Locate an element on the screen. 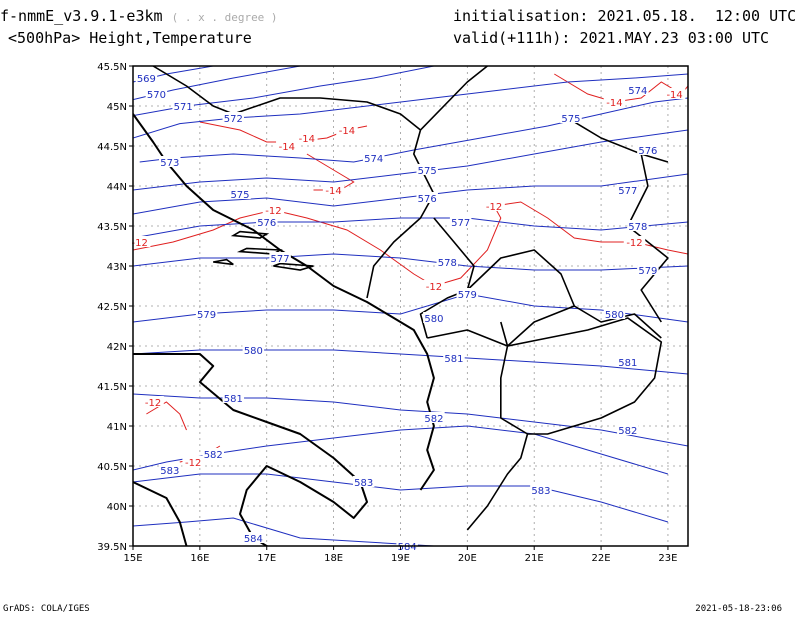 The height and width of the screenshot is (618, 800). x-tick-label: 22E is located at coordinates (601, 558).